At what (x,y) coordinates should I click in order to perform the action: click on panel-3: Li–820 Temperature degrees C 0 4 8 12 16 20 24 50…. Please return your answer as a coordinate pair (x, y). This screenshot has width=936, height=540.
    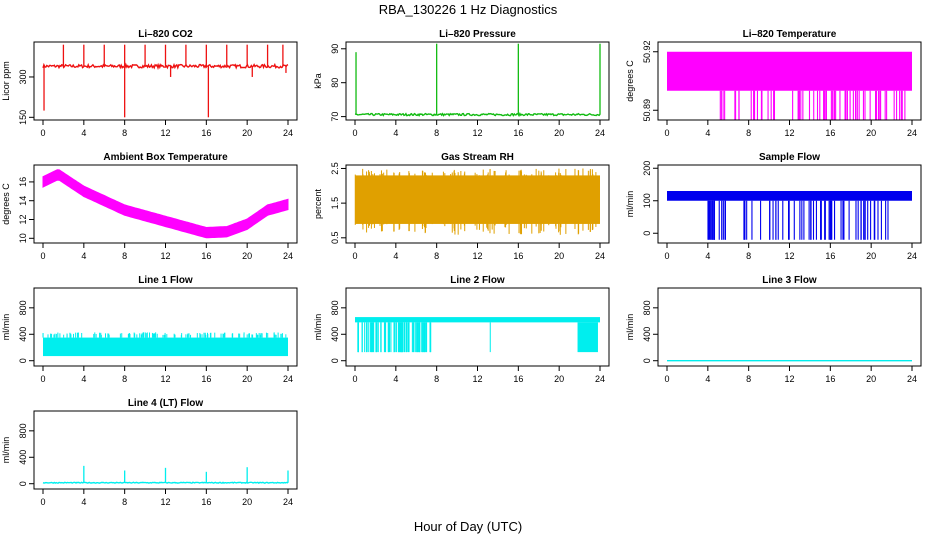
    Looking at the image, I should click on (773, 83).